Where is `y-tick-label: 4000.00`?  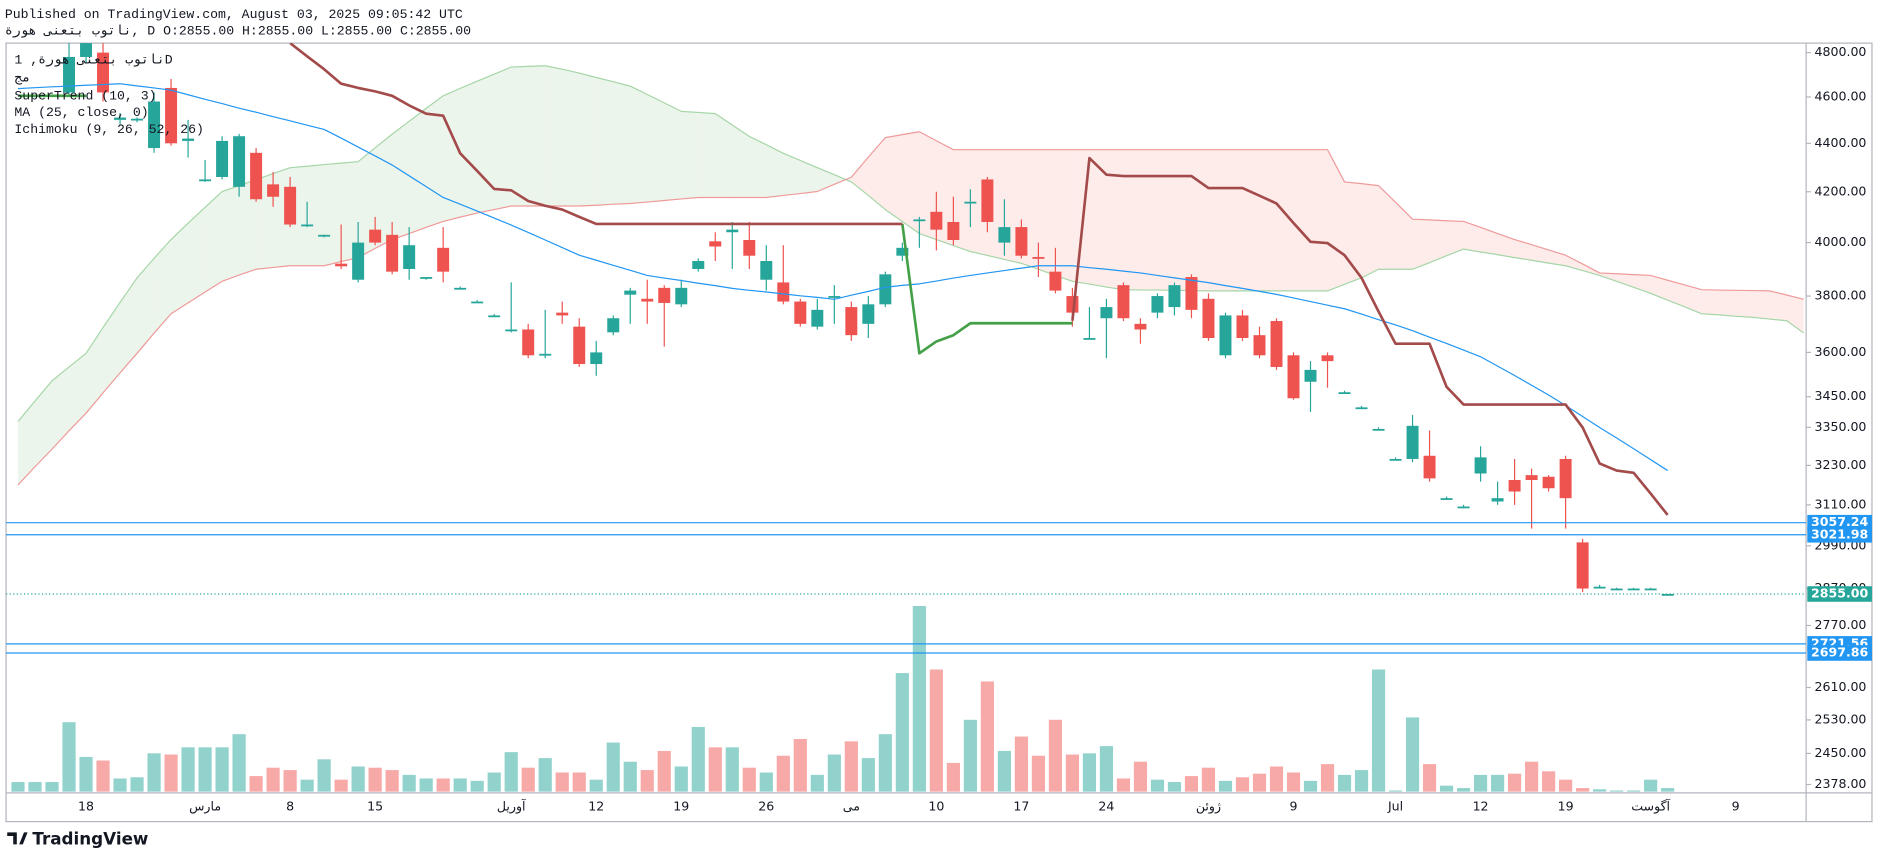
y-tick-label: 4000.00 is located at coordinates (1840, 241).